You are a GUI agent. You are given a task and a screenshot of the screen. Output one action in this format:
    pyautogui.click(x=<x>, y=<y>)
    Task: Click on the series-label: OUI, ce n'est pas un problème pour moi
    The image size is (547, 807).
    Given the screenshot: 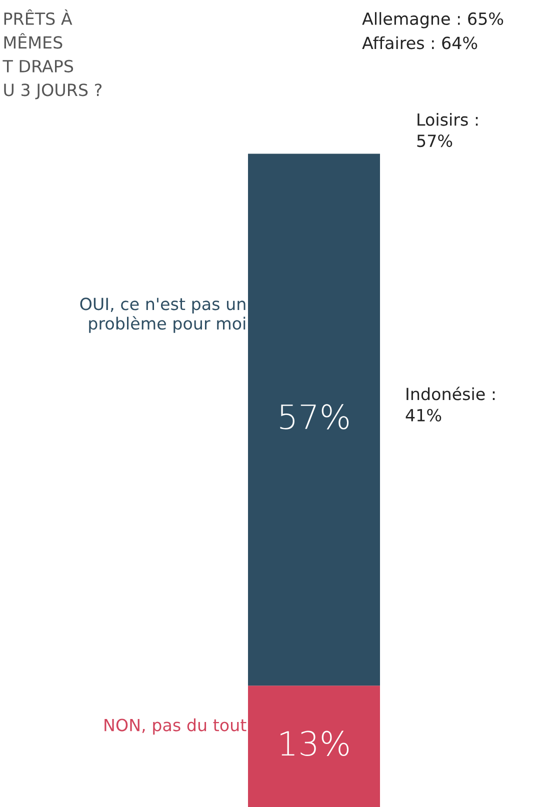 What is the action you would take?
    pyautogui.click(x=163, y=315)
    